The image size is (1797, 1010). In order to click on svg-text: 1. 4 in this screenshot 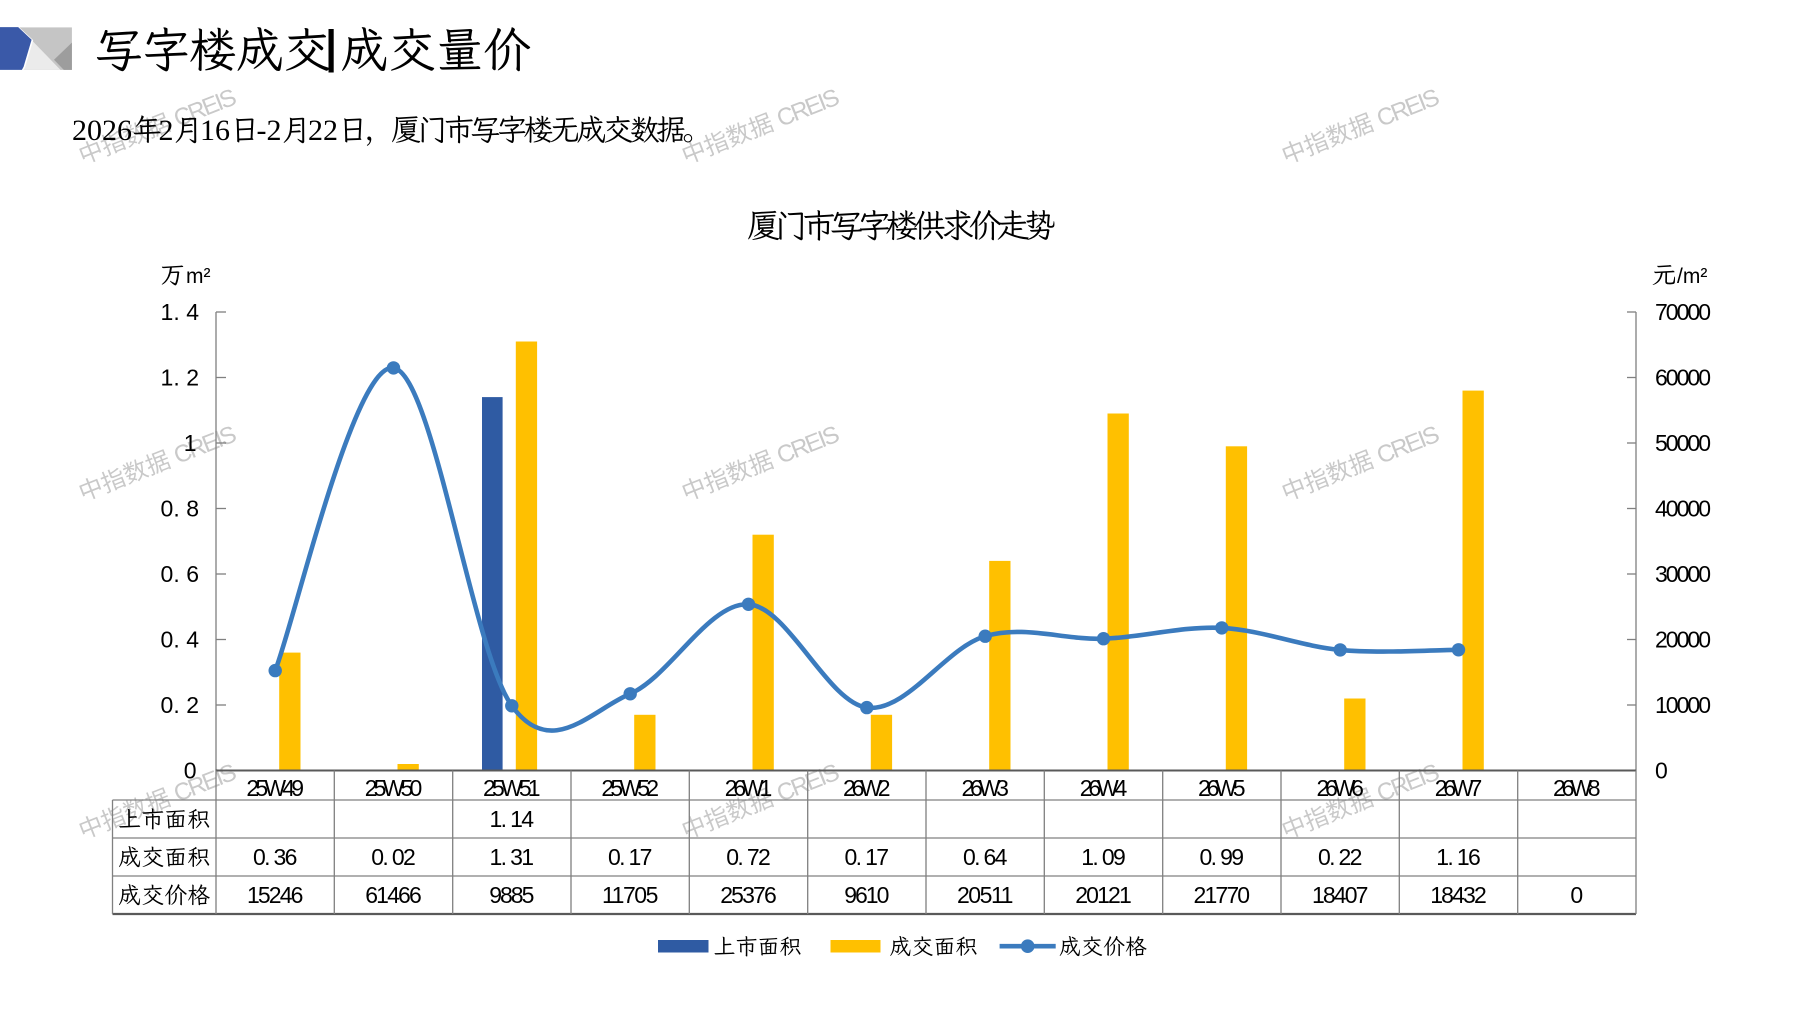, I will do `click(180, 312)`.